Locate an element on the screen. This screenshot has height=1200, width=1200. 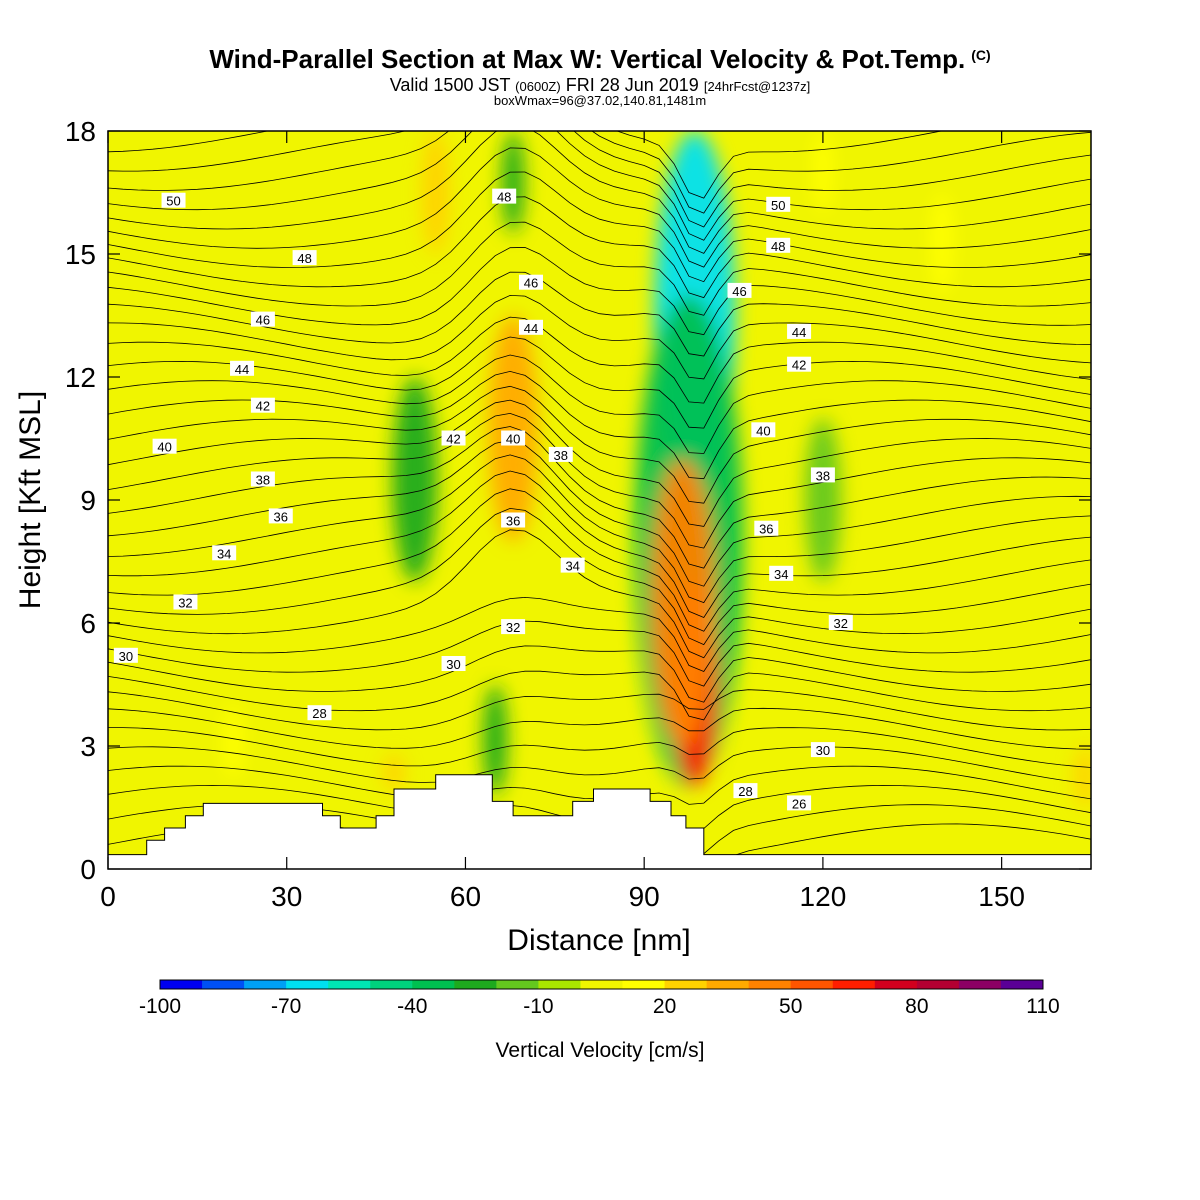
x-tick-label: 0 is located at coordinates (108, 896).